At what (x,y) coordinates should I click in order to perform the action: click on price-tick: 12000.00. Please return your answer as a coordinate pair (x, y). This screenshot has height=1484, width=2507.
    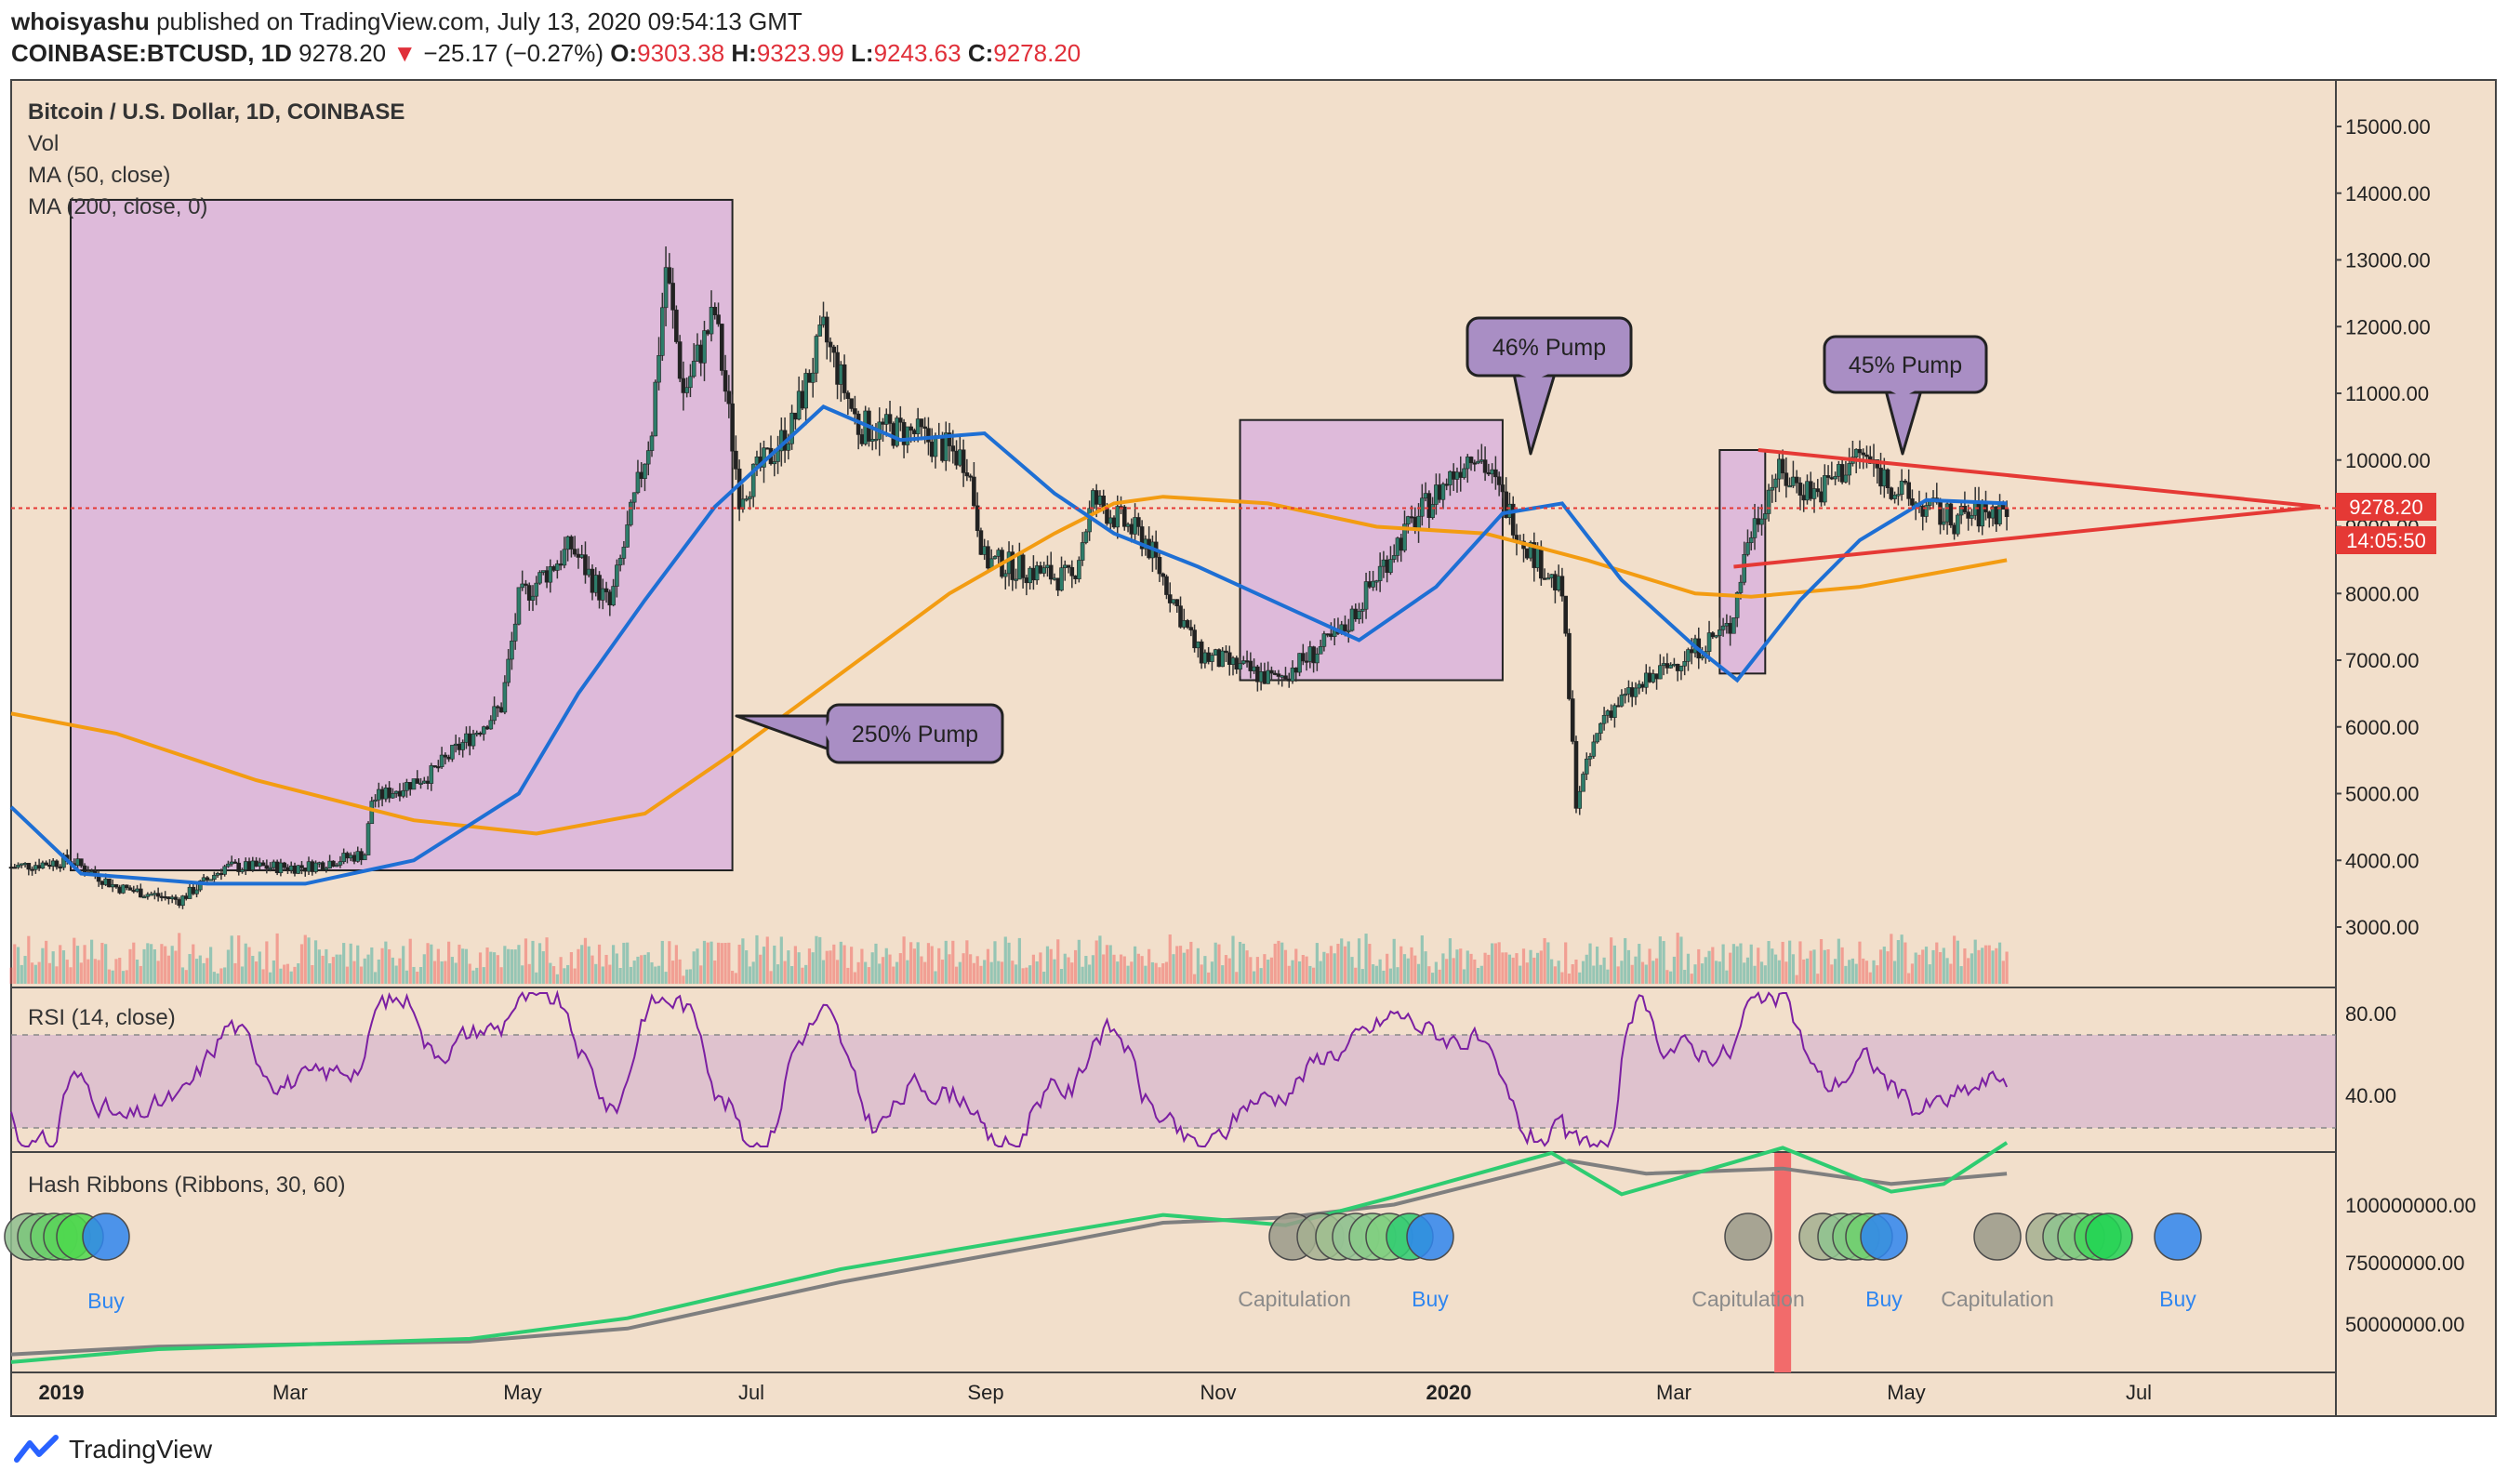
    Looking at the image, I should click on (2388, 326).